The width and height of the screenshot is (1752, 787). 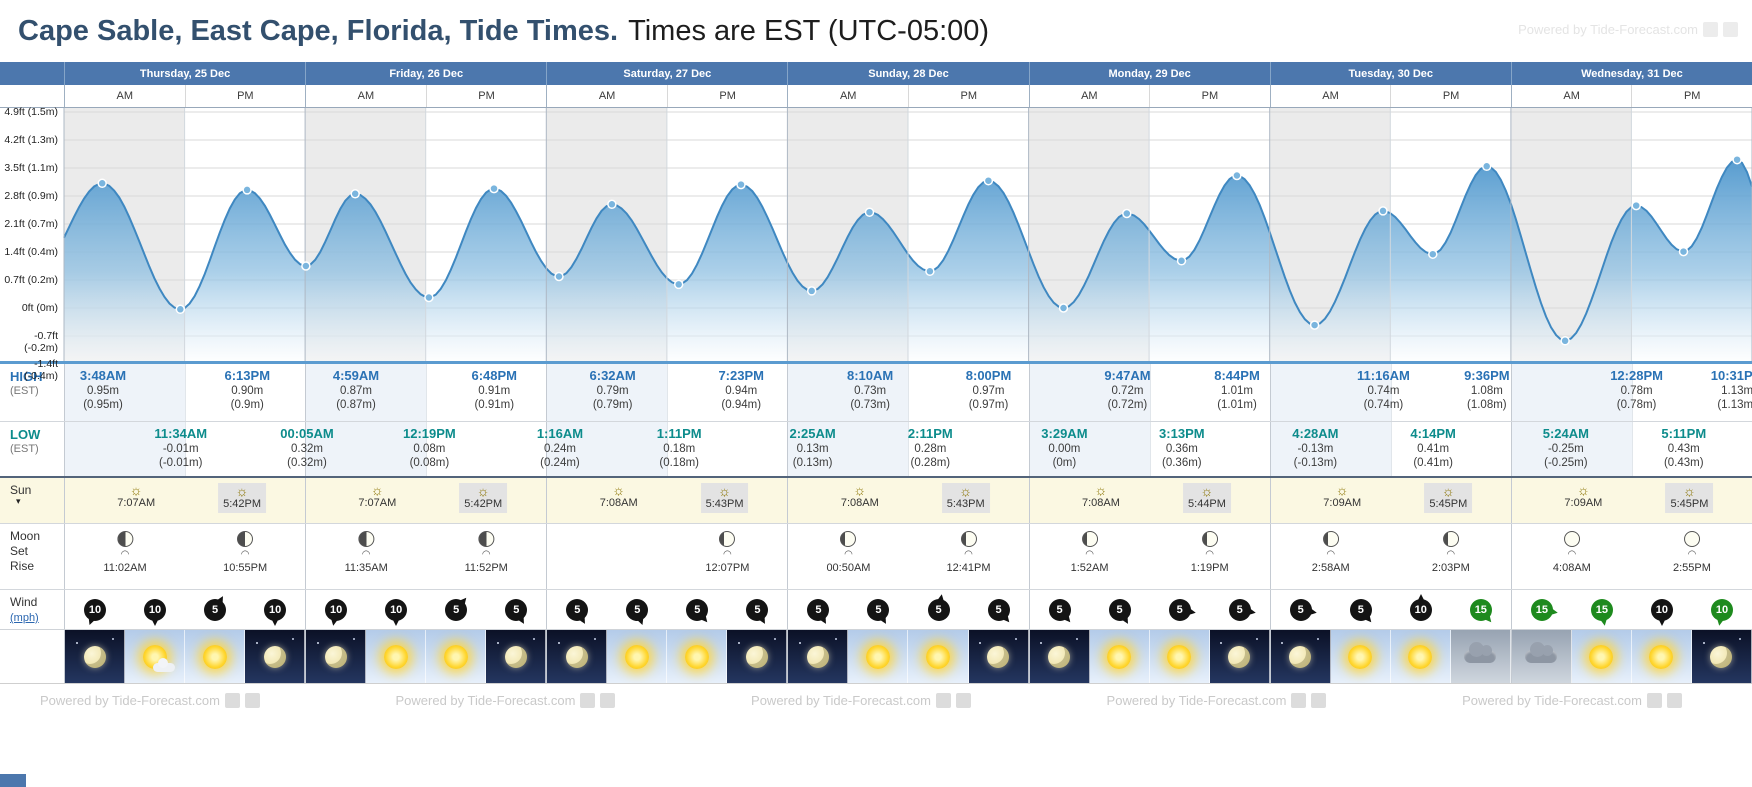 What do you see at coordinates (1433, 433) in the screenshot?
I see `low-tide-time: 4:14PM` at bounding box center [1433, 433].